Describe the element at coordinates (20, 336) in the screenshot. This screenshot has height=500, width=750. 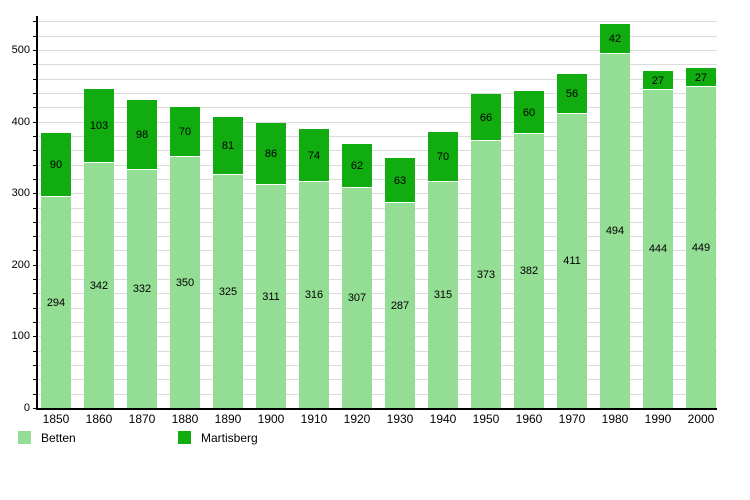
I see `y-tick-label-100: 100` at that location.